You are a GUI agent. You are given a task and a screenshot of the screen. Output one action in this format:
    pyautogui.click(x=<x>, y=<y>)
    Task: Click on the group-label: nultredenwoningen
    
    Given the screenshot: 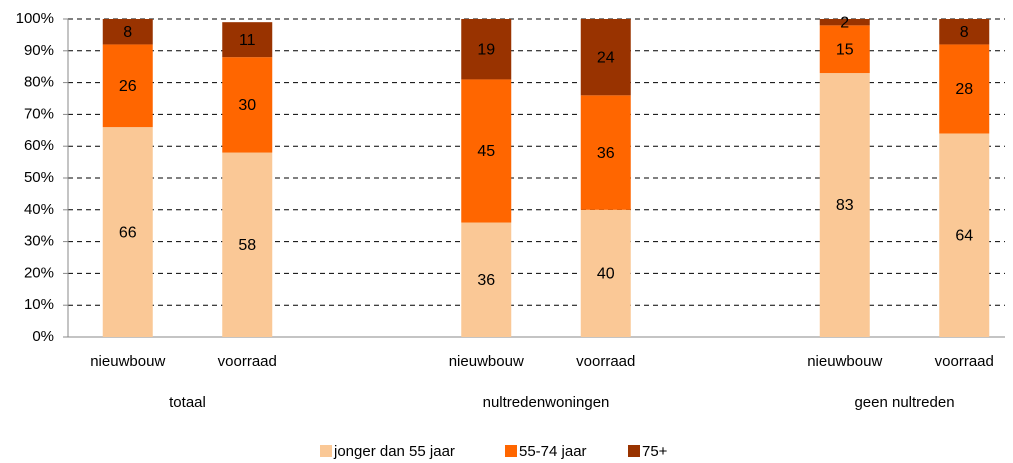 What is the action you would take?
    pyautogui.click(x=546, y=402)
    